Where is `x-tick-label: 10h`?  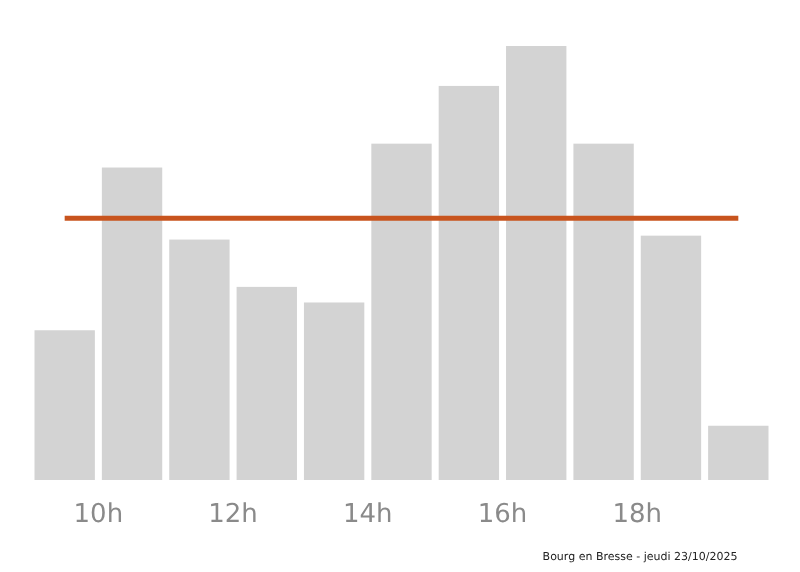
x-tick-label: 10h is located at coordinates (98, 515).